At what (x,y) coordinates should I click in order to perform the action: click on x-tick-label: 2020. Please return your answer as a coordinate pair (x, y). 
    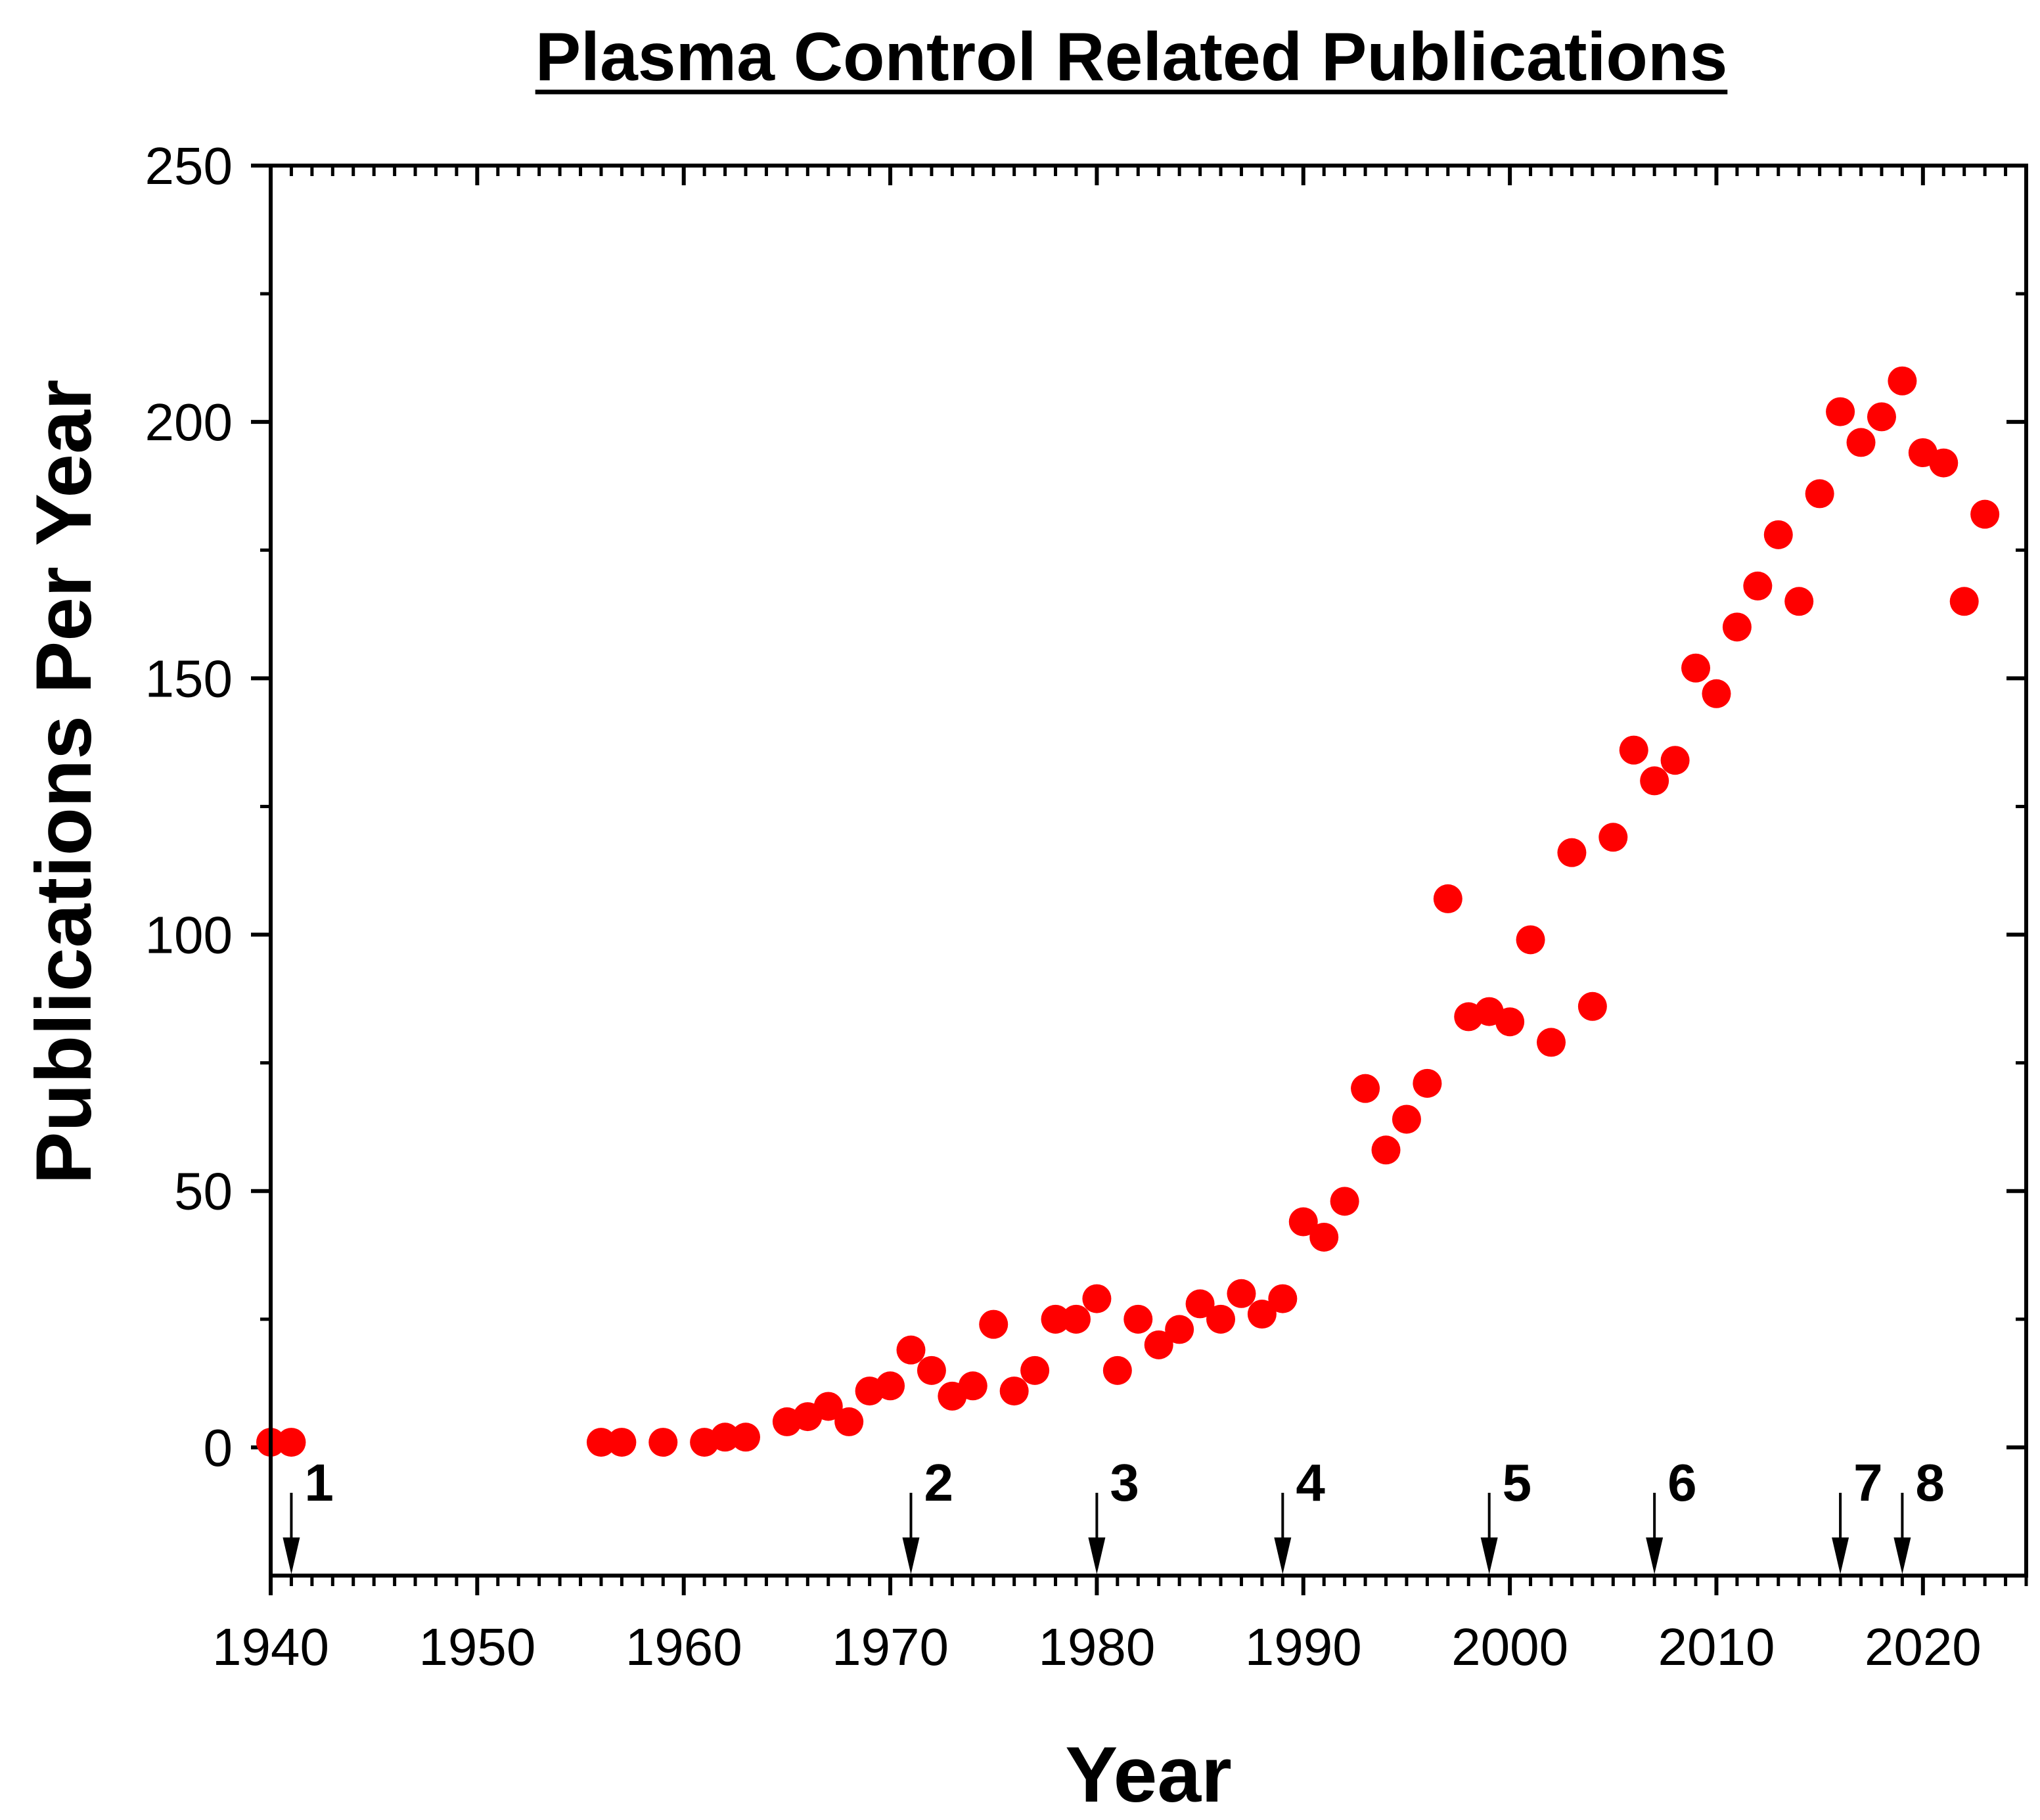
    Looking at the image, I should click on (1923, 1647).